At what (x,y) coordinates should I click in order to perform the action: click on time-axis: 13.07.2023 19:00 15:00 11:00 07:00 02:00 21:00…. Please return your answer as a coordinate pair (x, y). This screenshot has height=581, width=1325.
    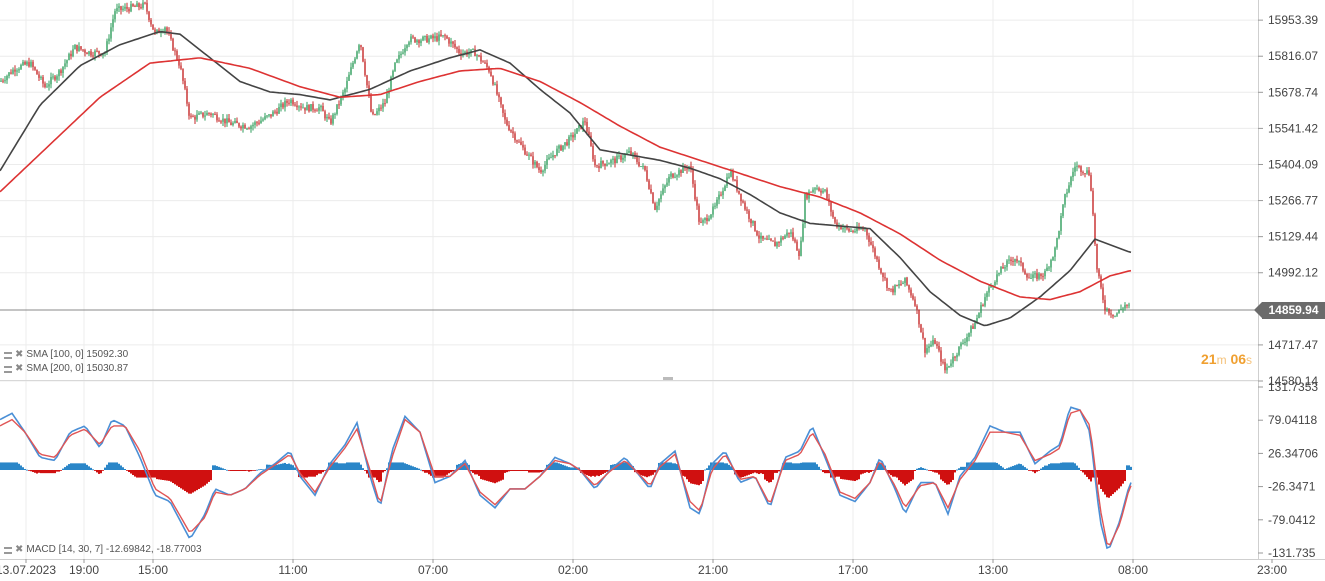
    Looking at the image, I should click on (643, 568).